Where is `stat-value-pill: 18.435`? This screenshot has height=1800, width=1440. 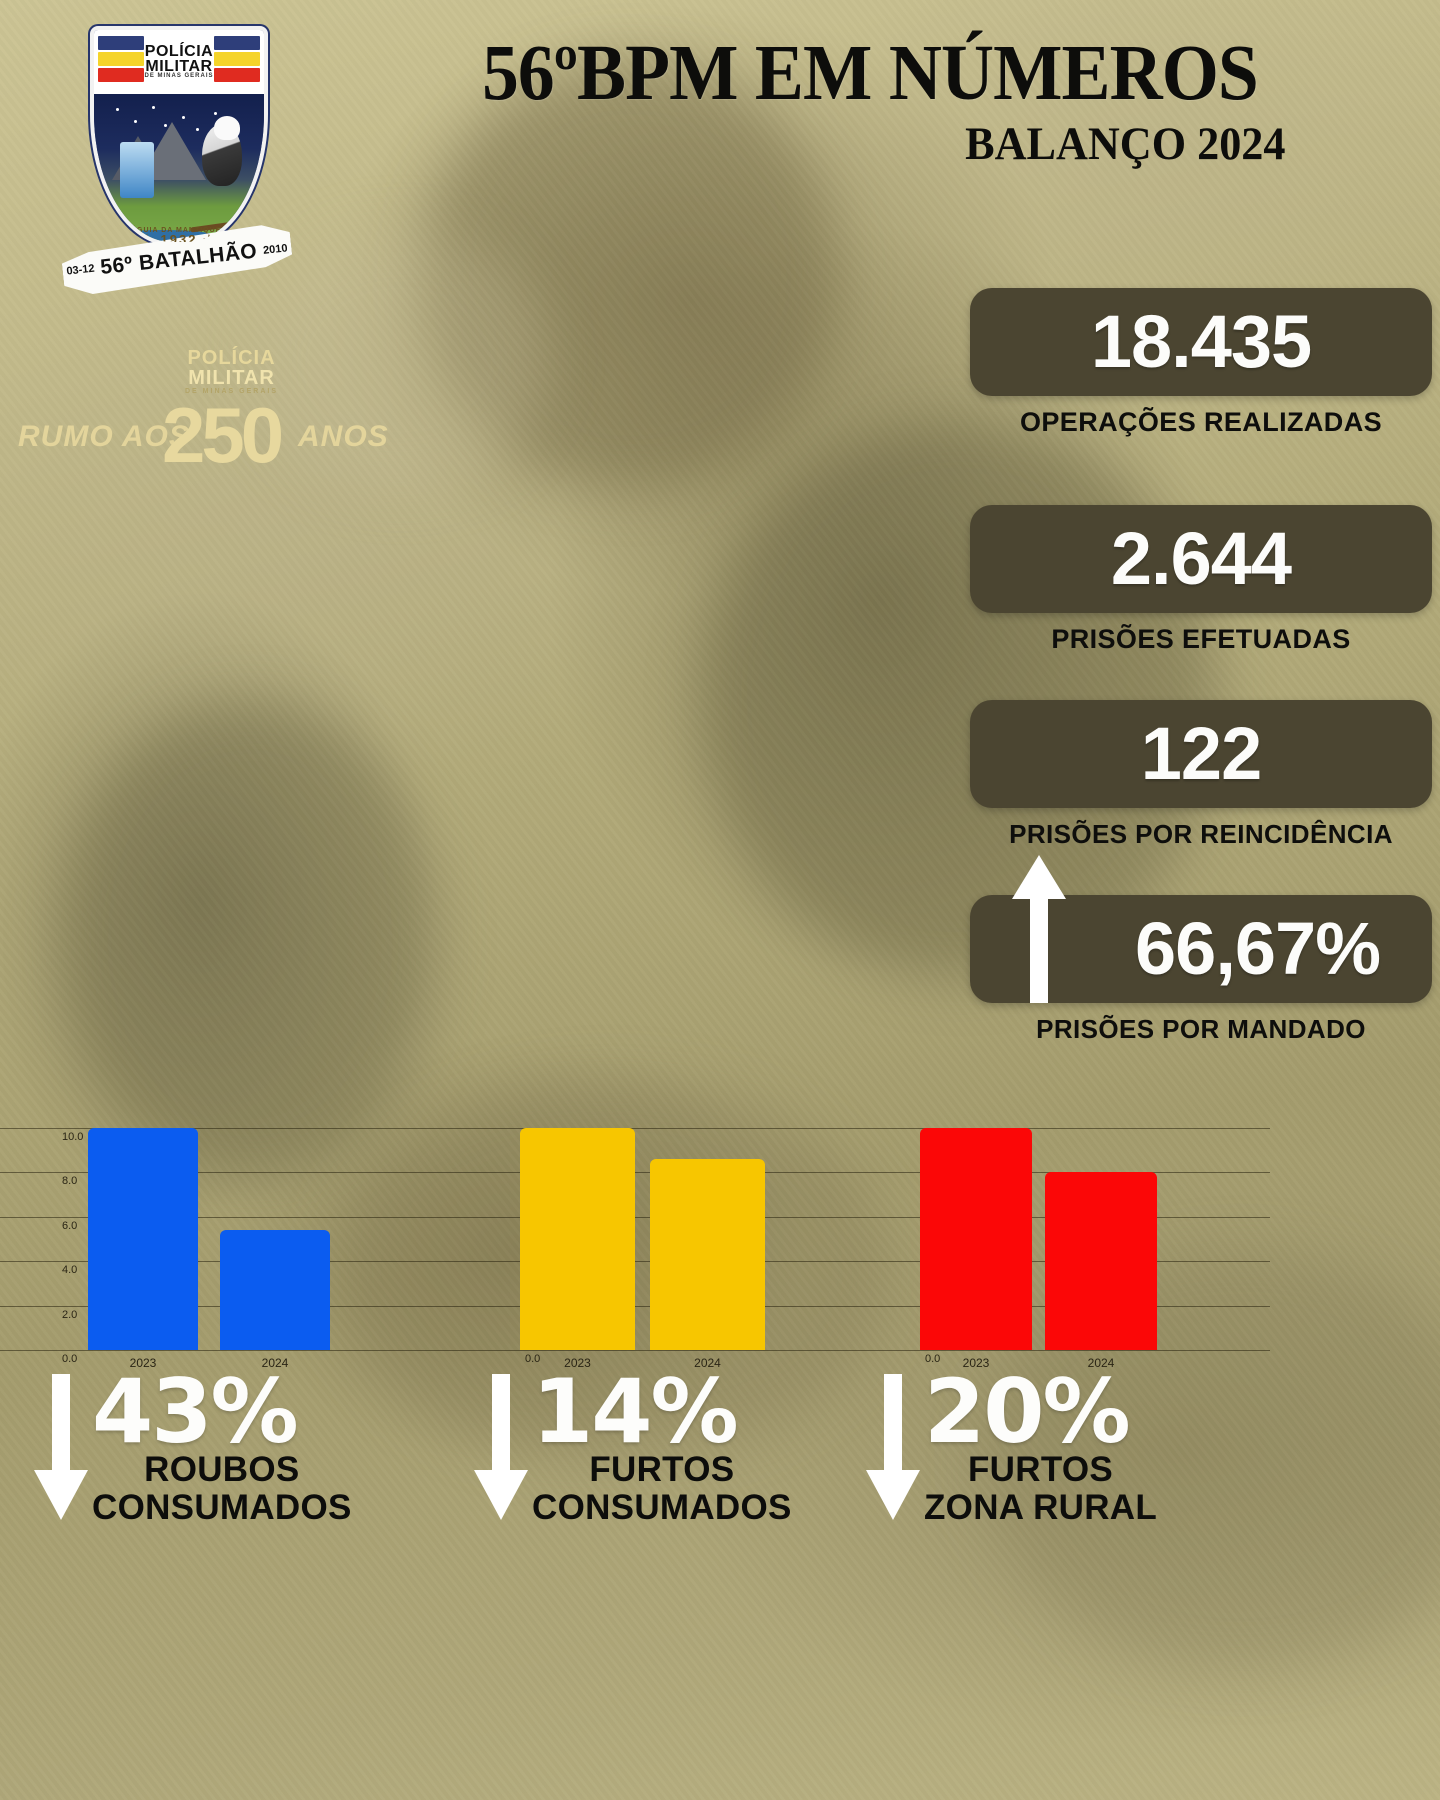
stat-value-pill: 18.435 is located at coordinates (1201, 342).